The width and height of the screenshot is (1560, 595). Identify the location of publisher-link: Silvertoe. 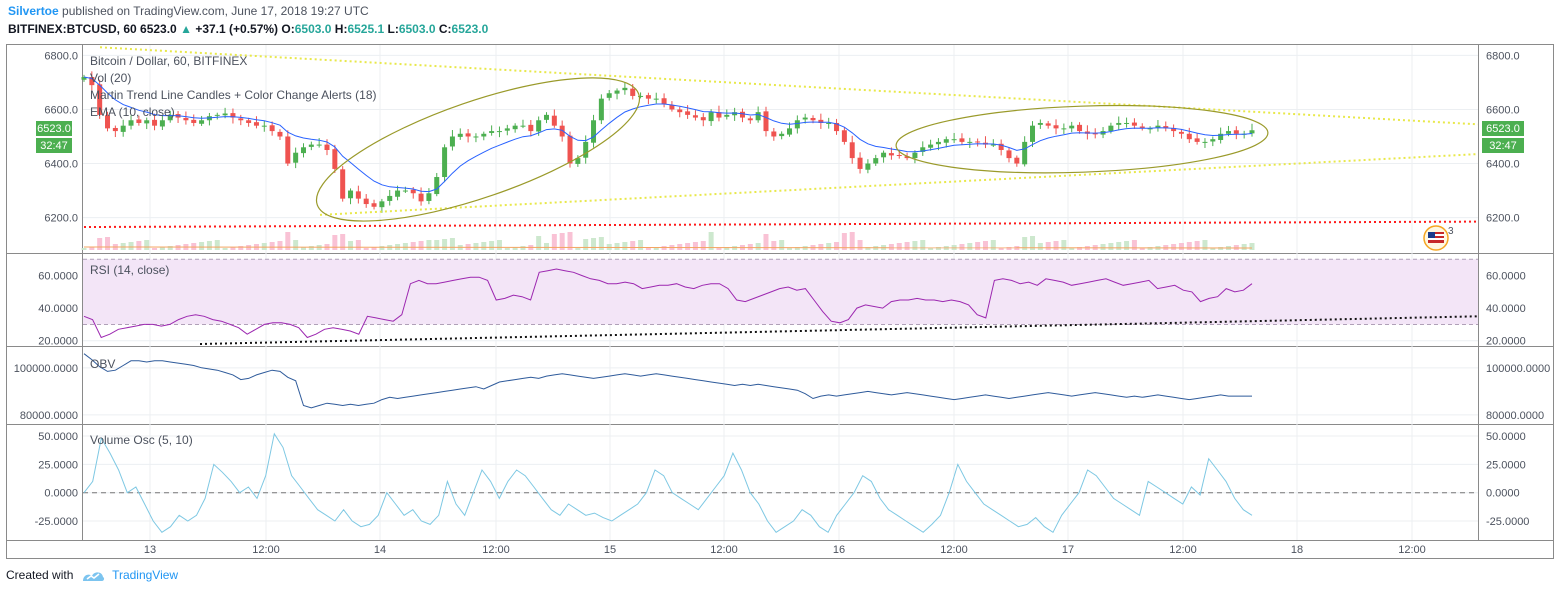
(33, 11).